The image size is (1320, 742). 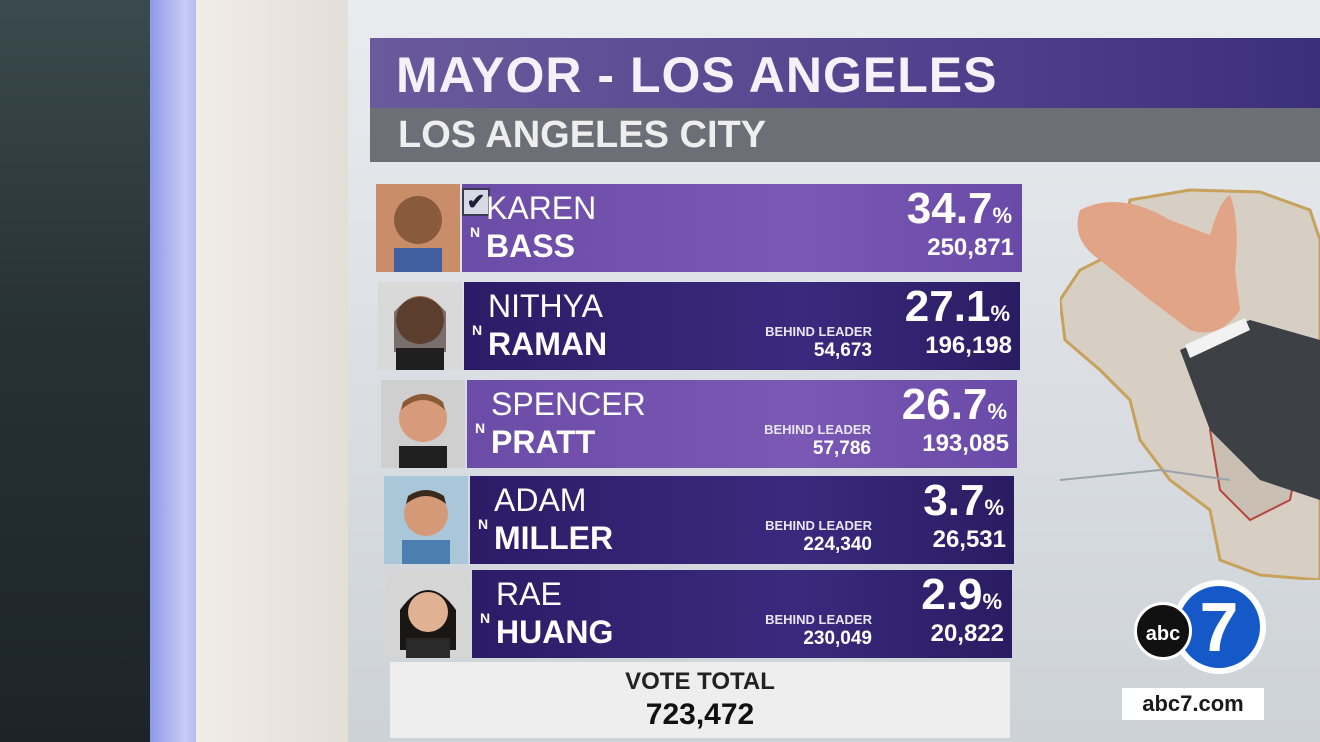 What do you see at coordinates (837, 638) in the screenshot?
I see `behind-leader-value: 230,049` at bounding box center [837, 638].